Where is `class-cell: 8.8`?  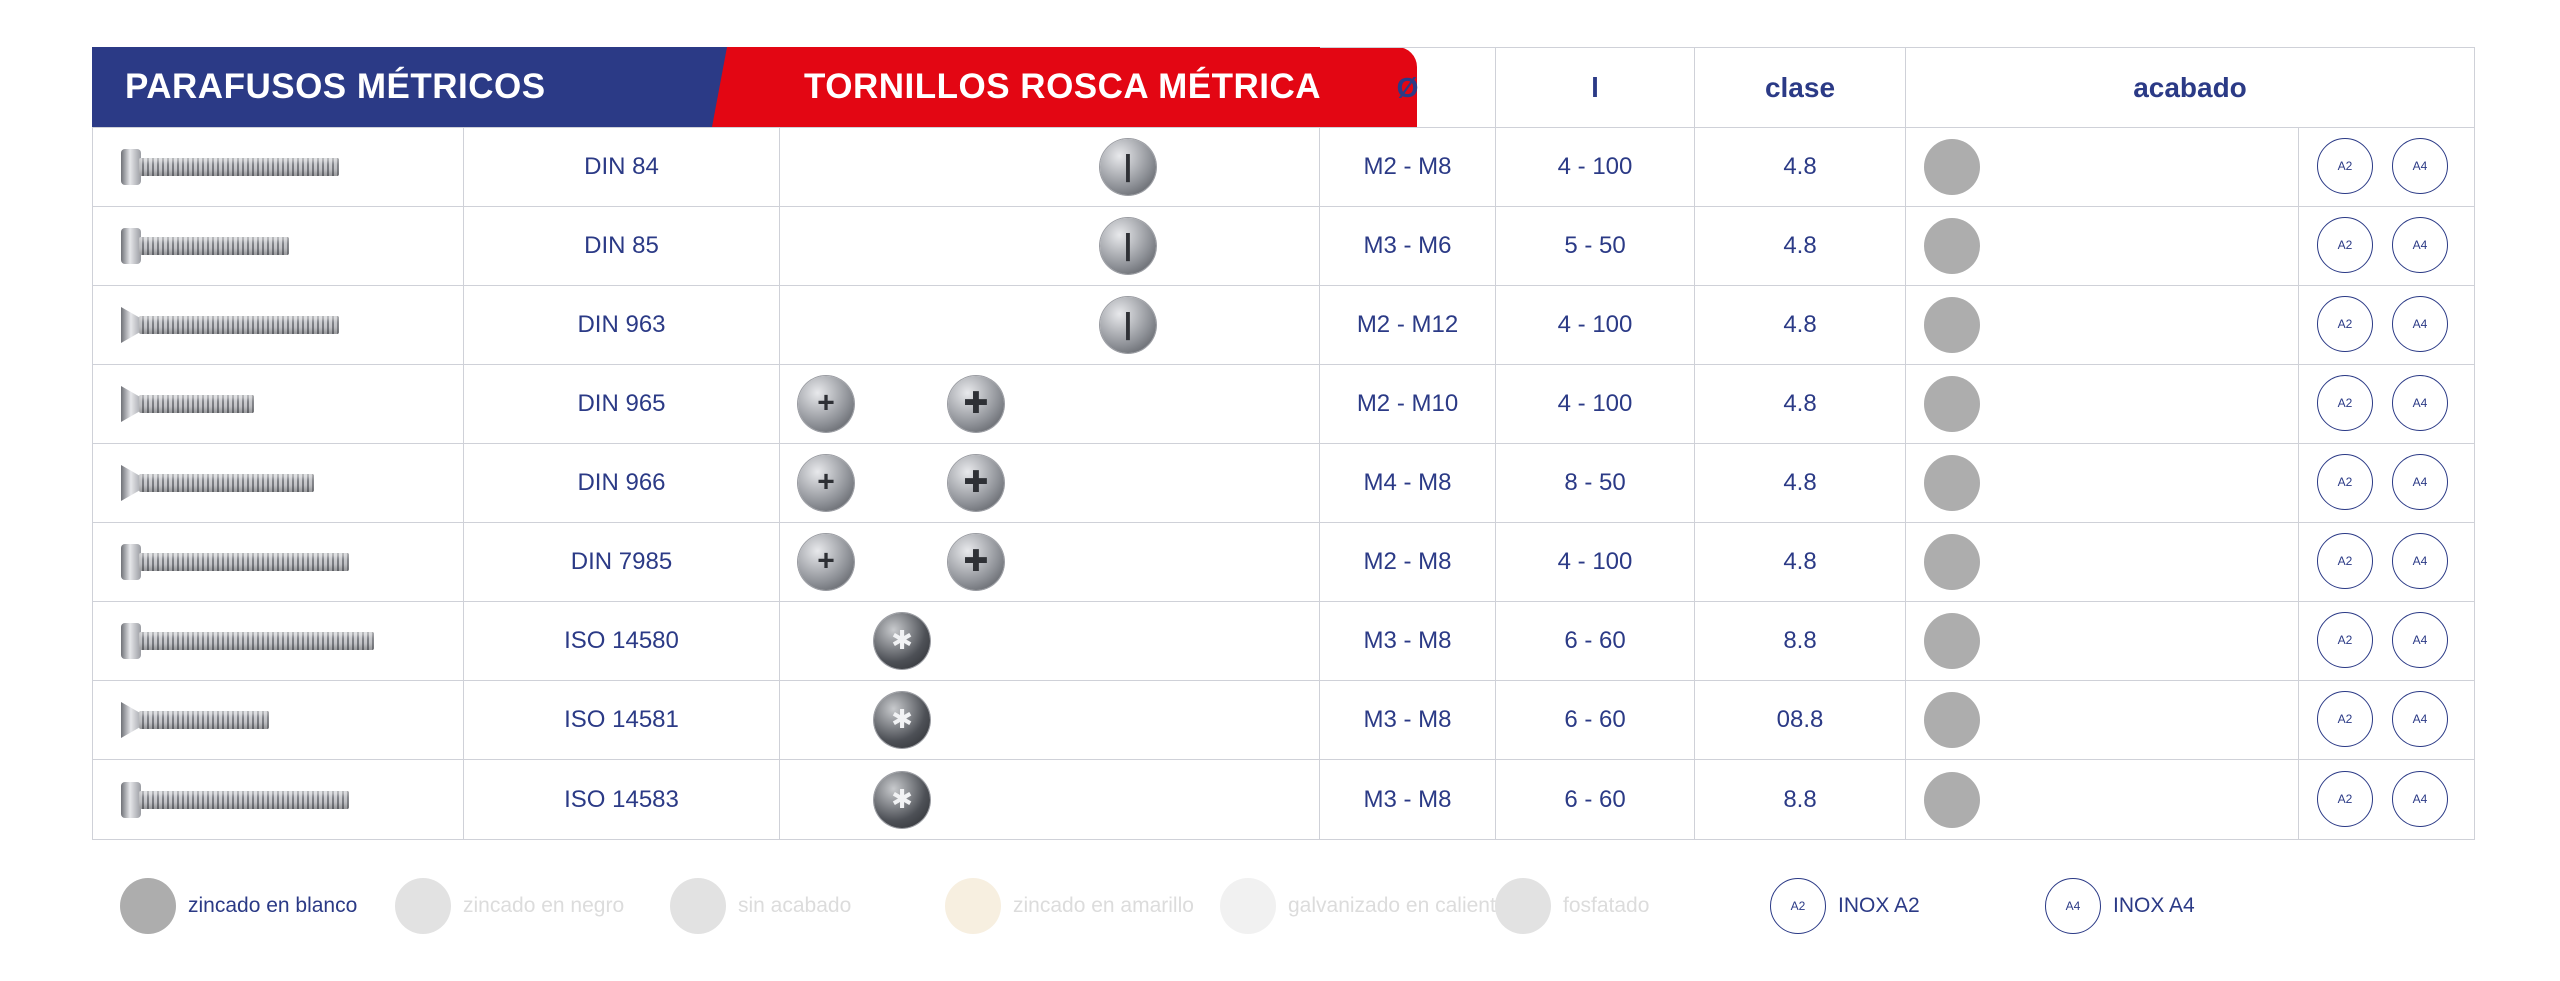
class-cell: 8.8 is located at coordinates (1800, 641).